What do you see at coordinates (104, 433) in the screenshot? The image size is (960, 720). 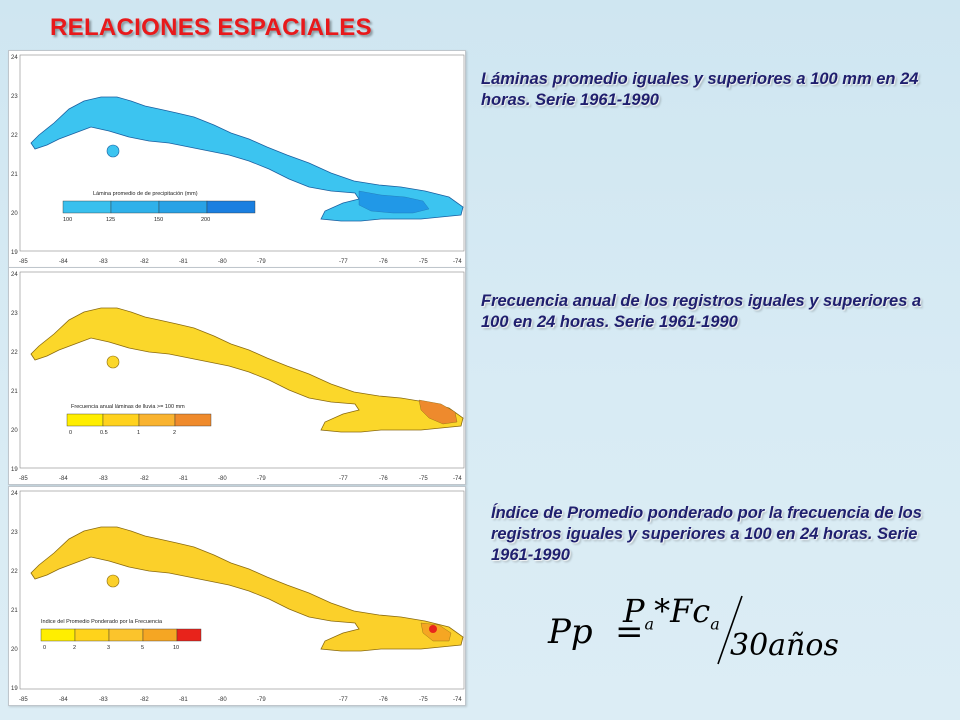 I see `legend-label: 0.5` at bounding box center [104, 433].